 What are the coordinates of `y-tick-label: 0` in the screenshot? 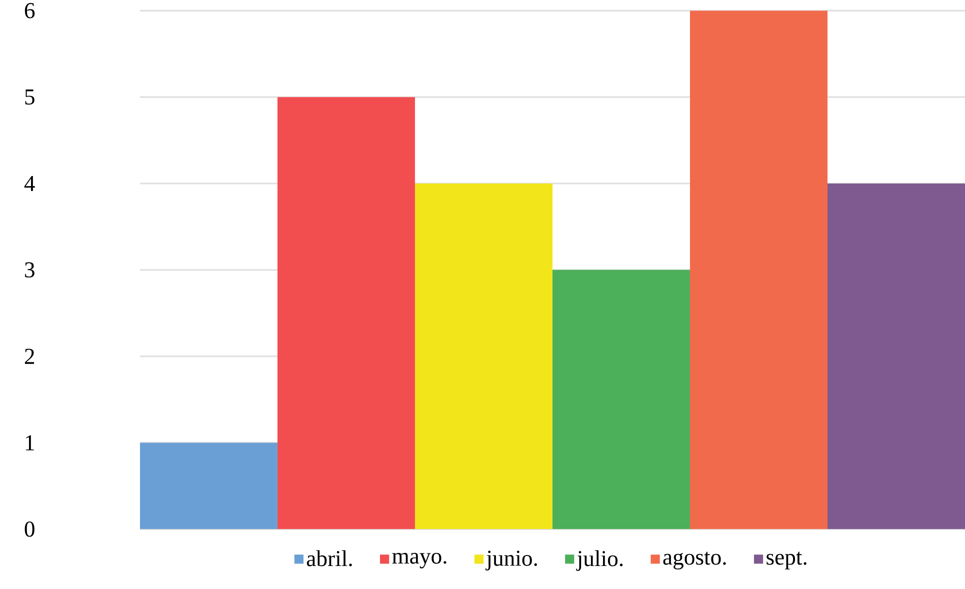 It's located at (29, 529).